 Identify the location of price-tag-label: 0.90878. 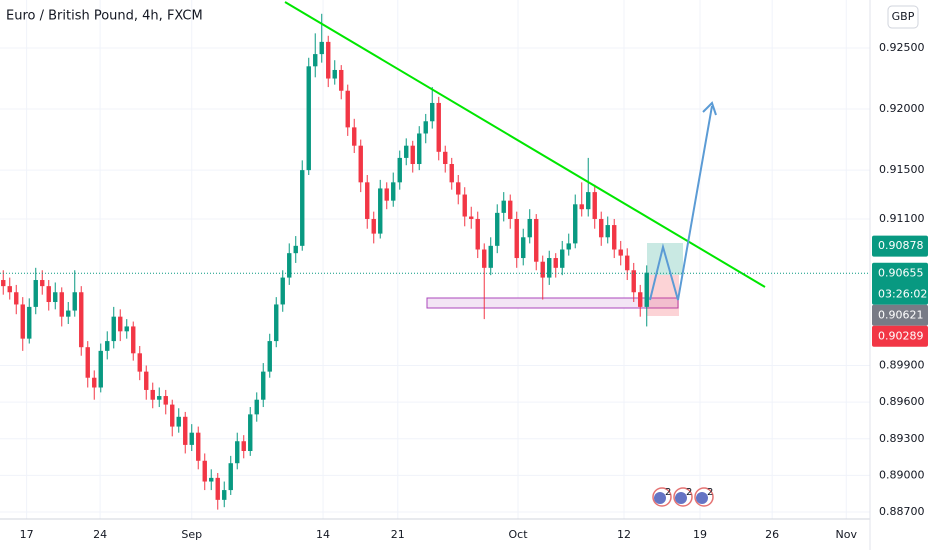
(901, 245).